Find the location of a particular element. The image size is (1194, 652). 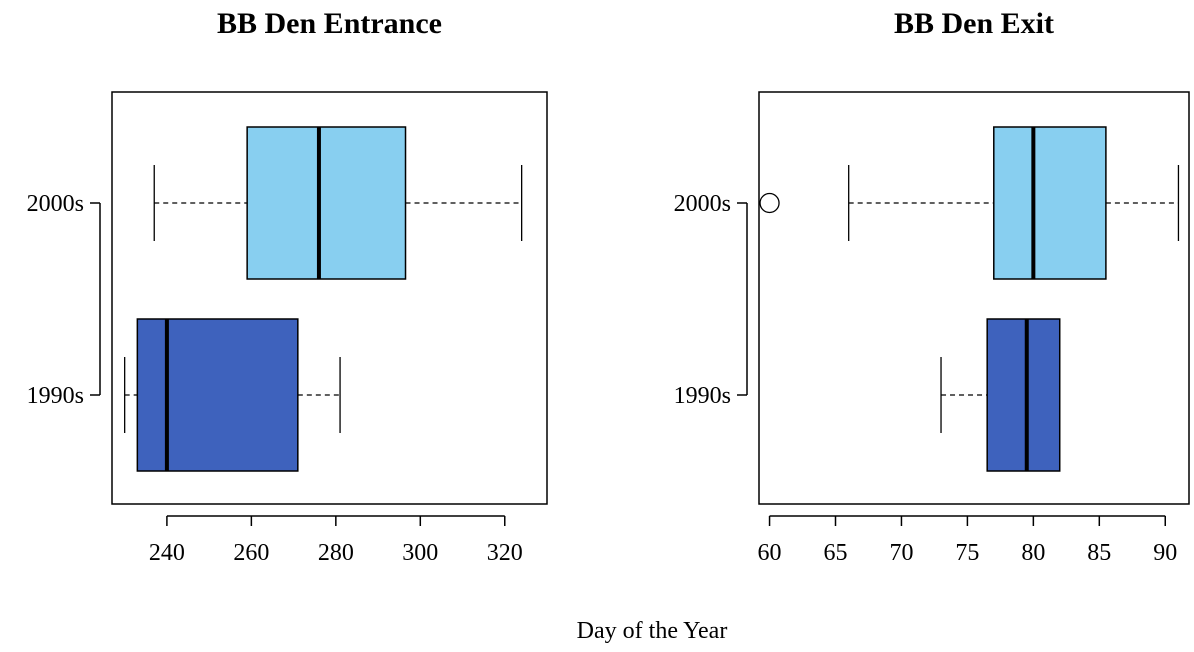

x-tick-label: 60 is located at coordinates (770, 553).